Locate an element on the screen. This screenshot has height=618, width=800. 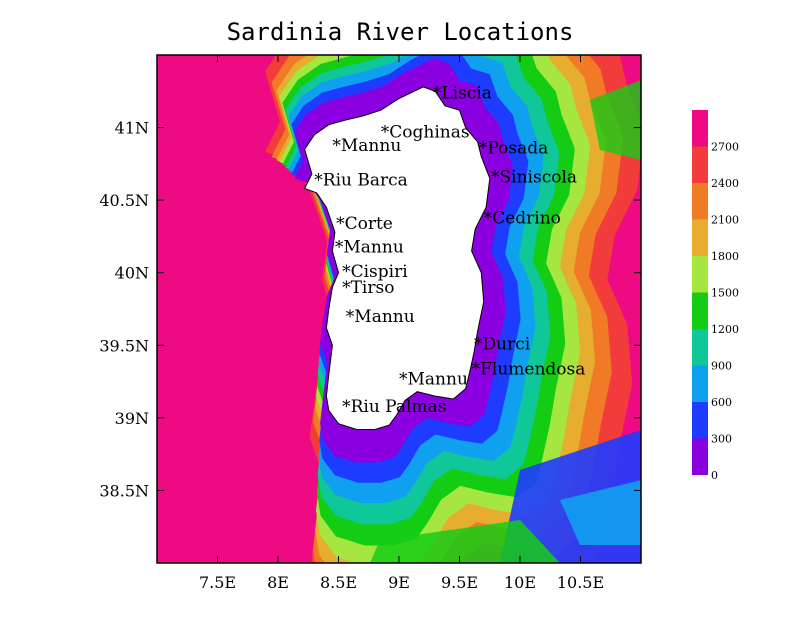
colorbar-label: 2100 is located at coordinates (725, 220).